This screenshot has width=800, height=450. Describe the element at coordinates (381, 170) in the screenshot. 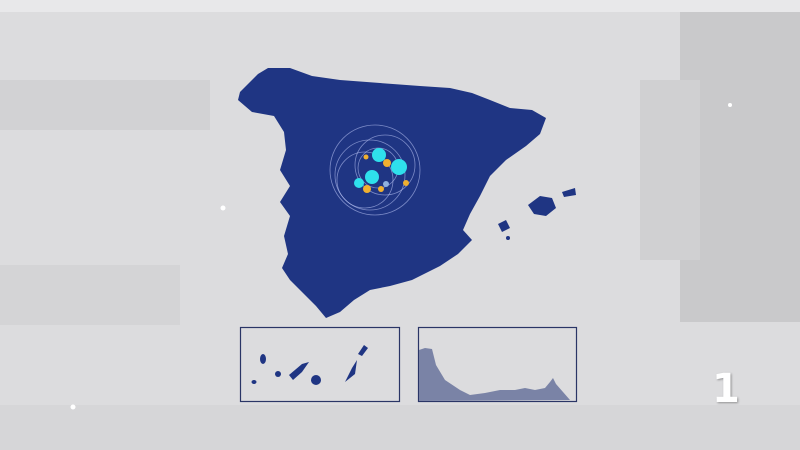

I see `event-markers` at that location.